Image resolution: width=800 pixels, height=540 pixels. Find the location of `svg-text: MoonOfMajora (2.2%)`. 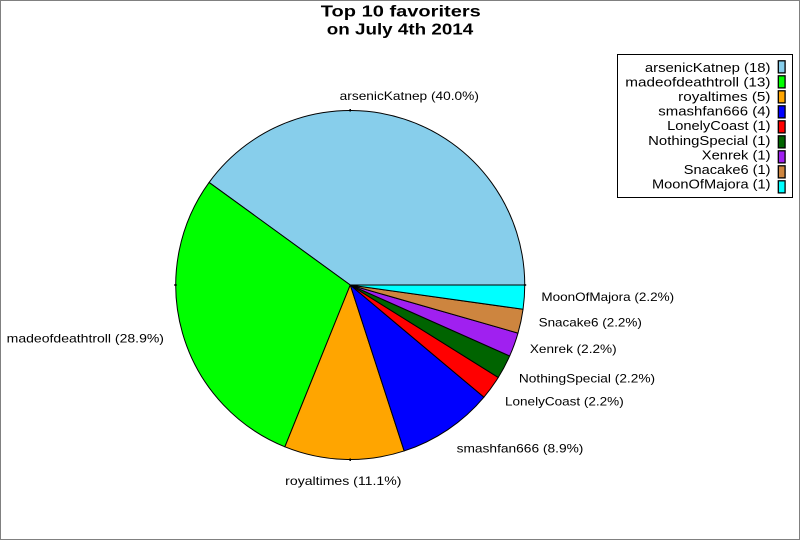

svg-text: MoonOfMajora (2.2%) is located at coordinates (607, 297).